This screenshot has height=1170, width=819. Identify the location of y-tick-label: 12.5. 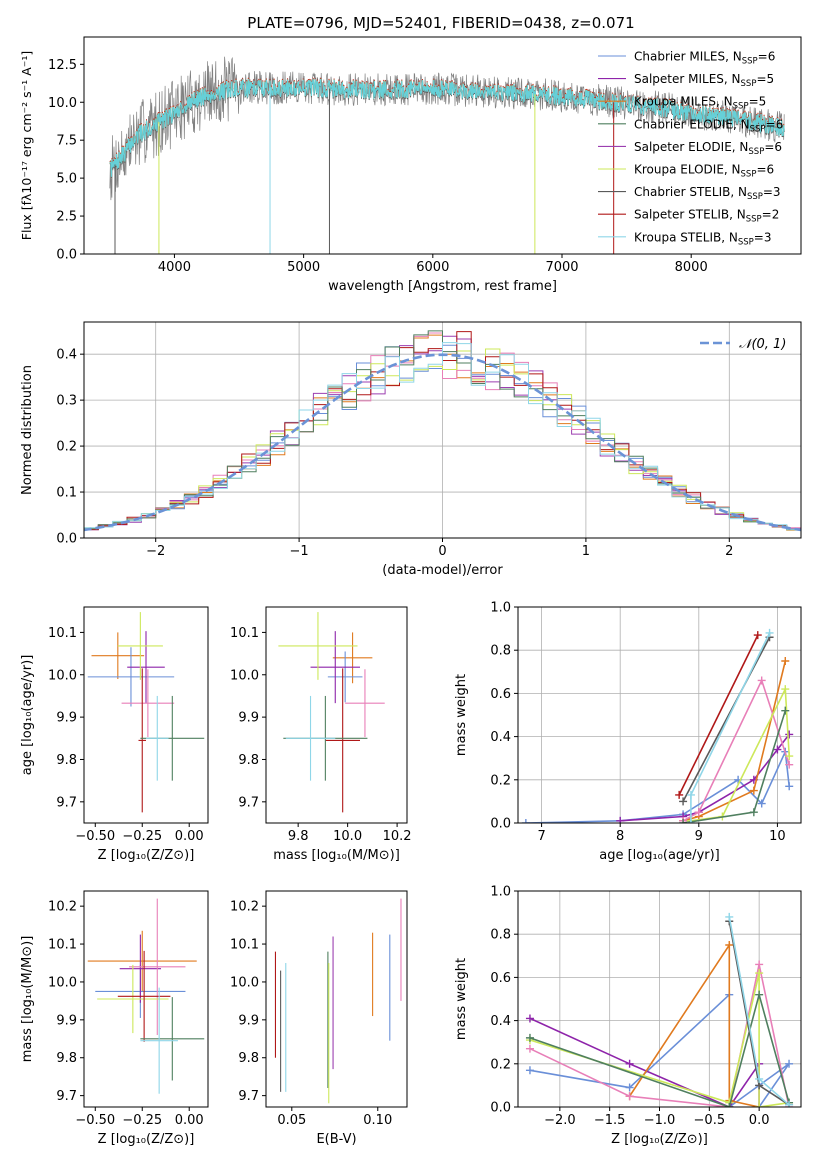
(62, 65).